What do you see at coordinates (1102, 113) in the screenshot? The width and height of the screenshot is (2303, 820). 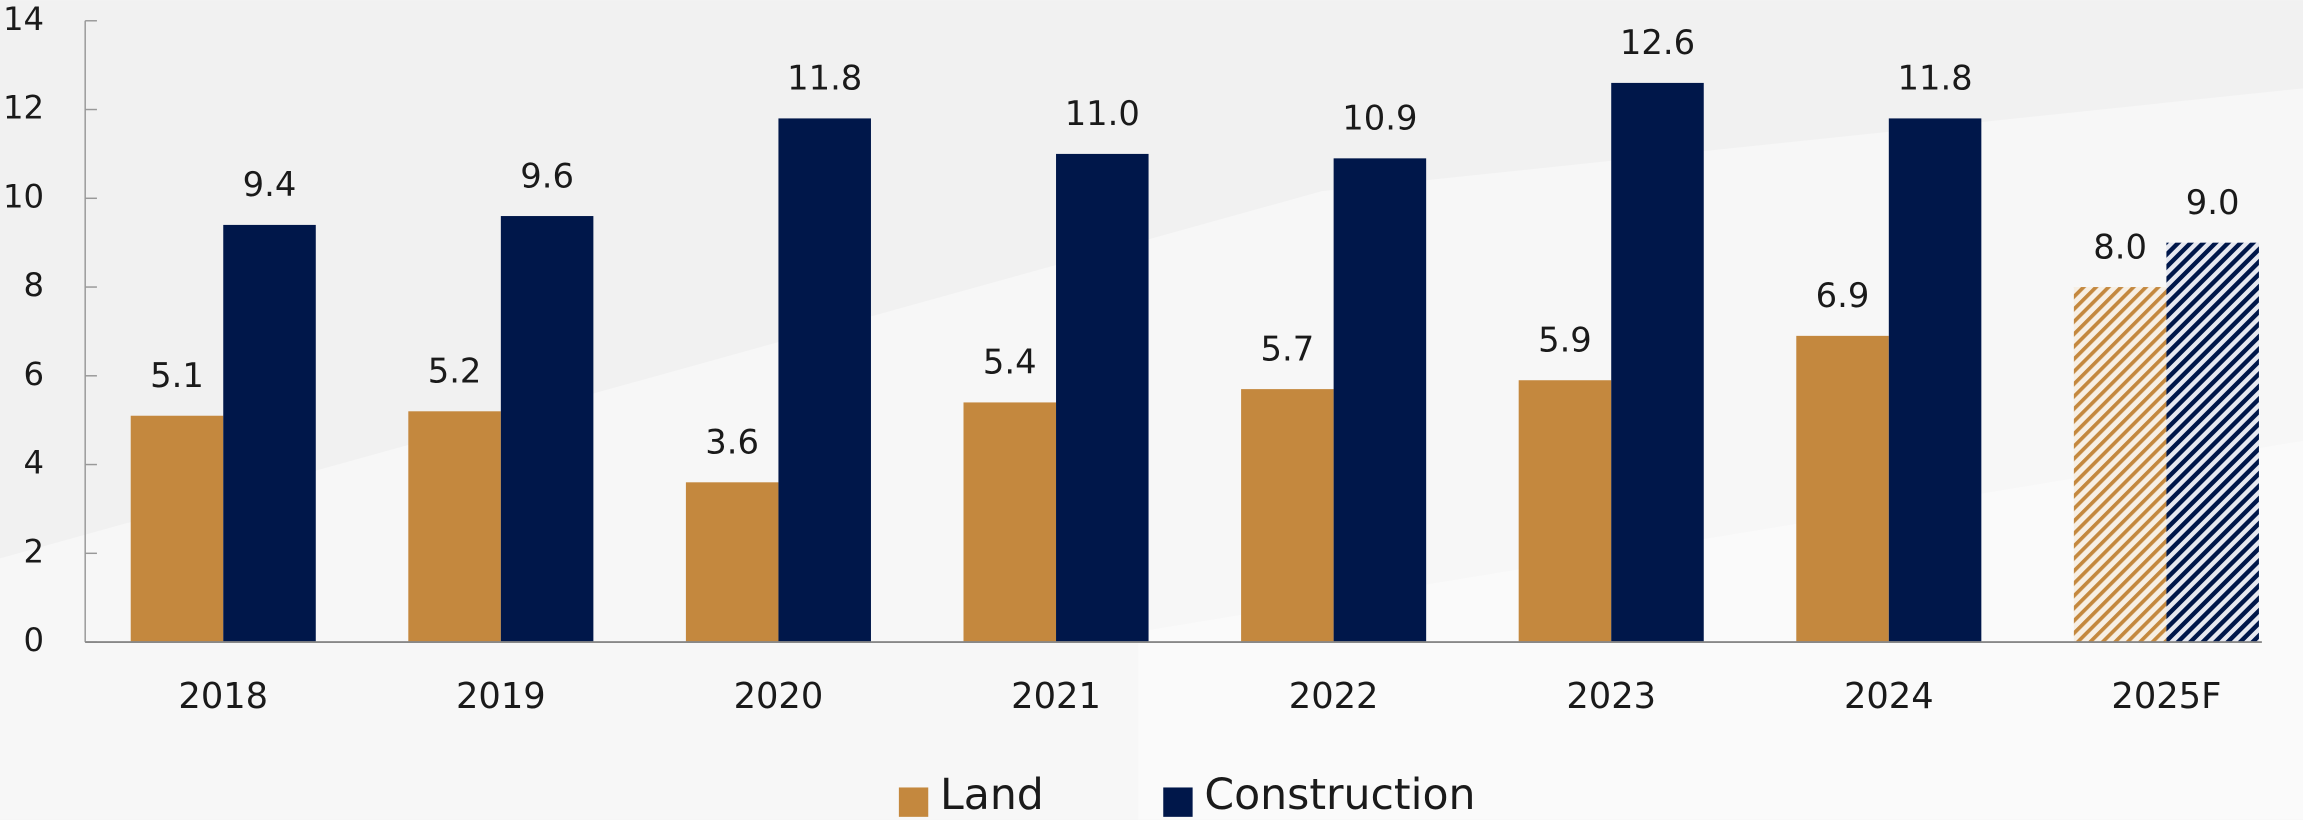 I see `value-label: 11.0` at bounding box center [1102, 113].